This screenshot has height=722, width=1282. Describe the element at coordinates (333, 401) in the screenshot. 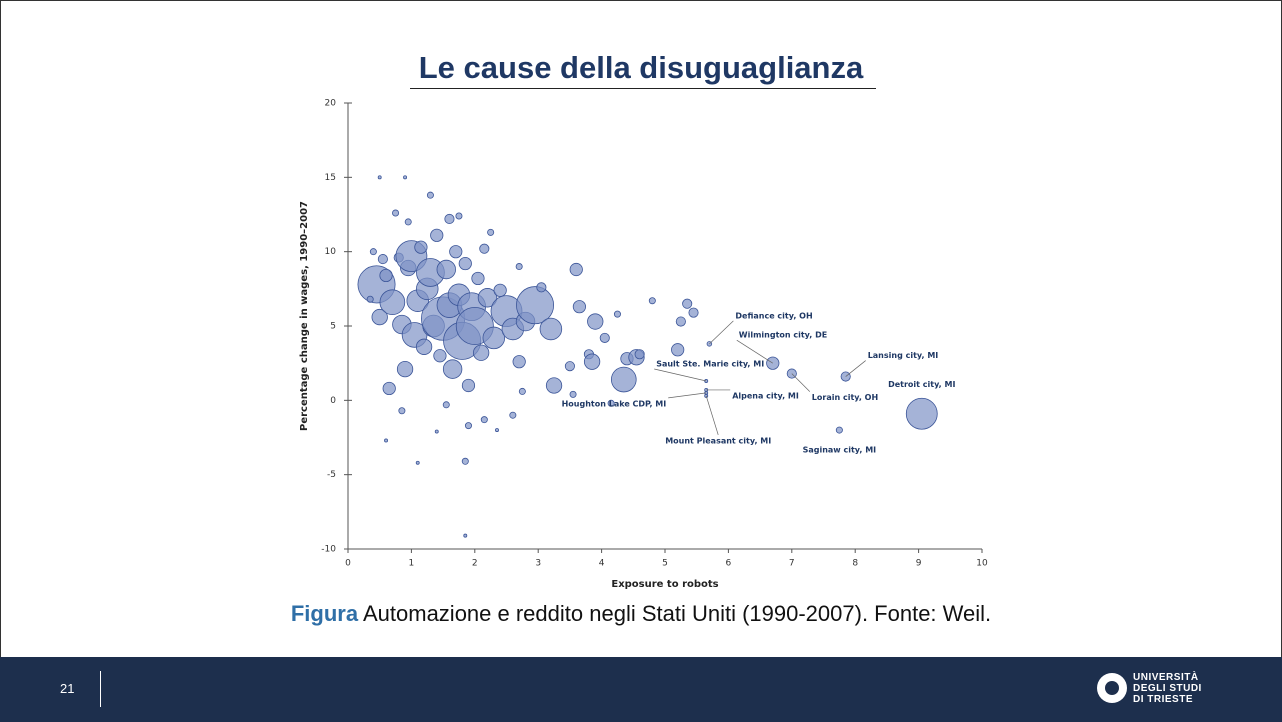

I see `y-tick-label: 0` at that location.